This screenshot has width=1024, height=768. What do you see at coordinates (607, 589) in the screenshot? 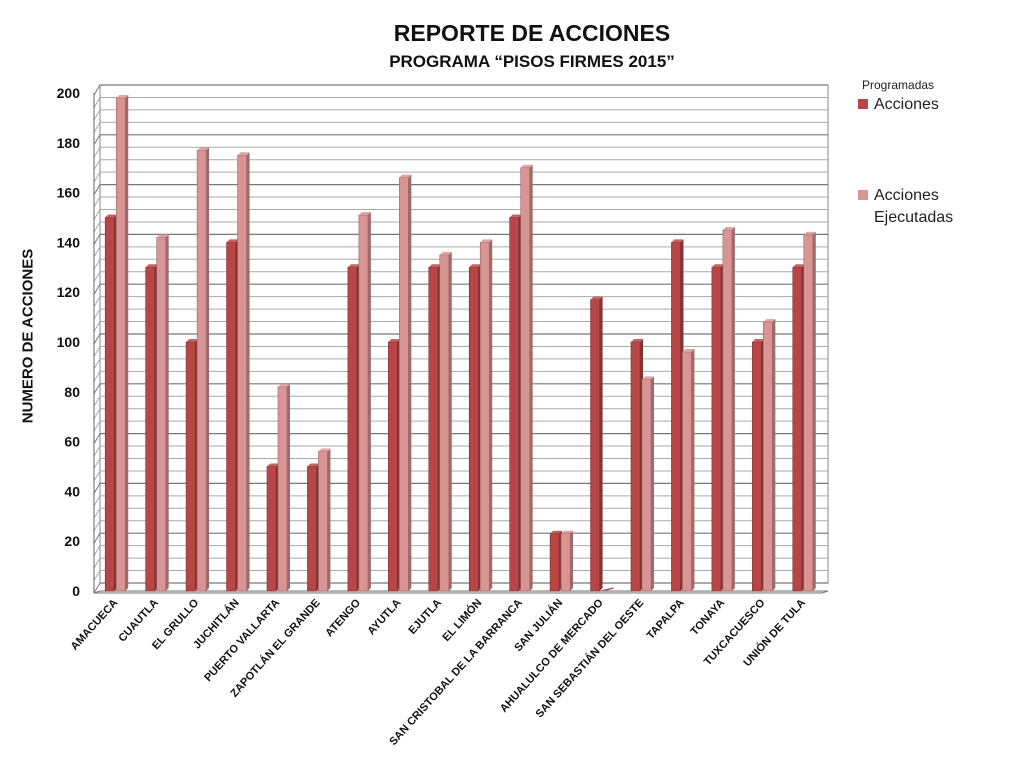
I see `bar-zero` at bounding box center [607, 589].